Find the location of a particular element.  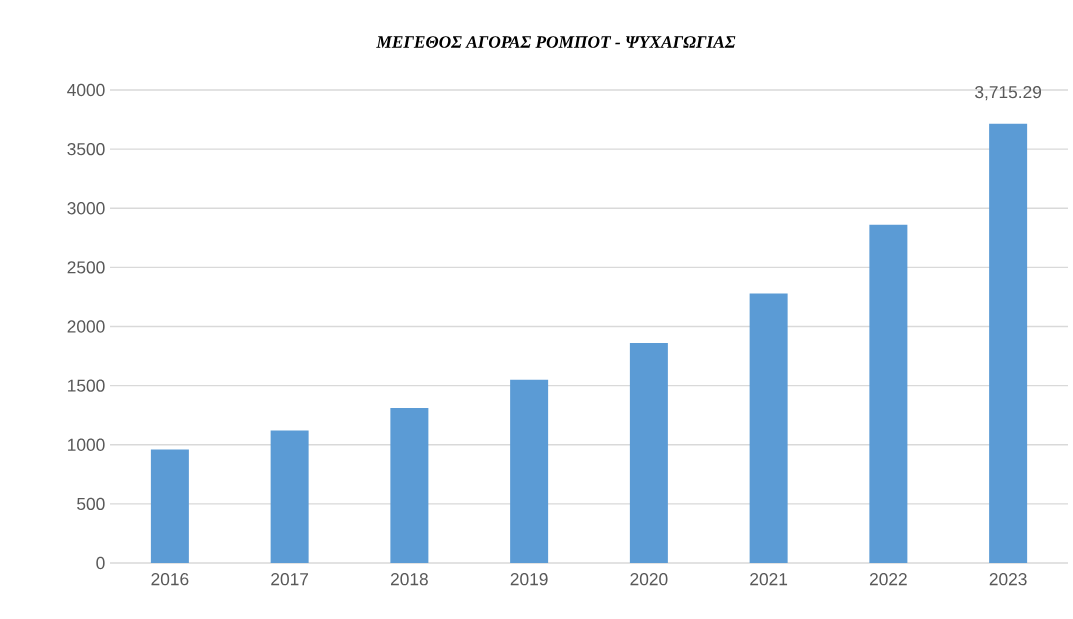

y-tick-label: 500 is located at coordinates (91, 504).